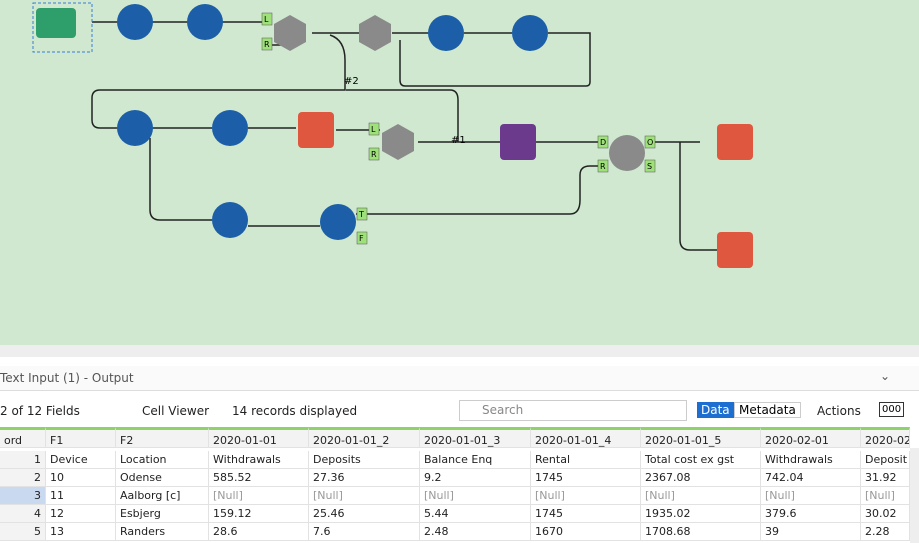 The image size is (919, 543). What do you see at coordinates (586, 532) in the screenshot?
I see `cell: 1670` at bounding box center [586, 532].